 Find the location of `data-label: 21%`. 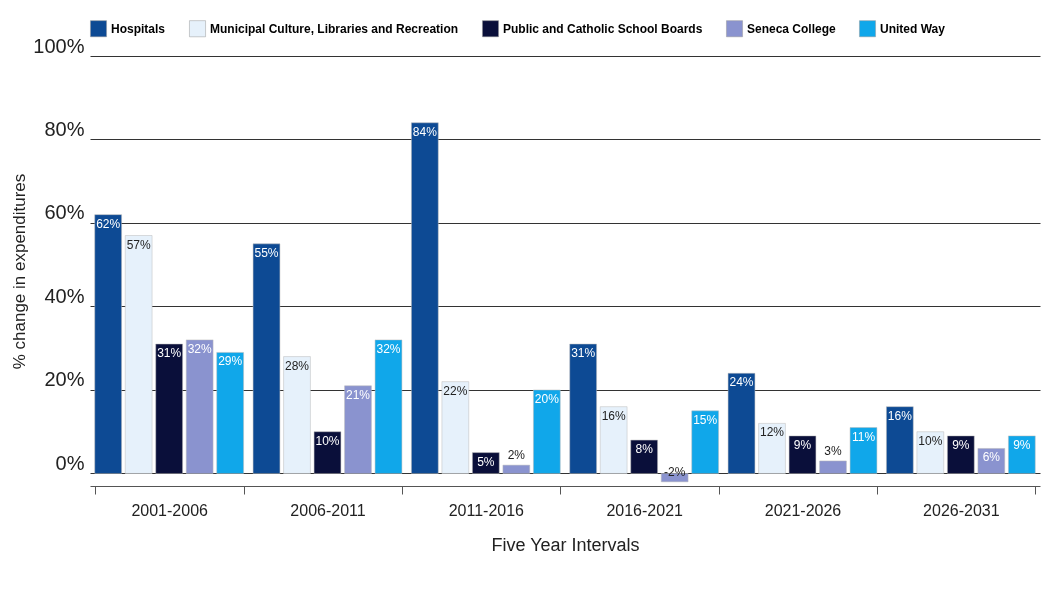

data-label: 21% is located at coordinates (358, 394).